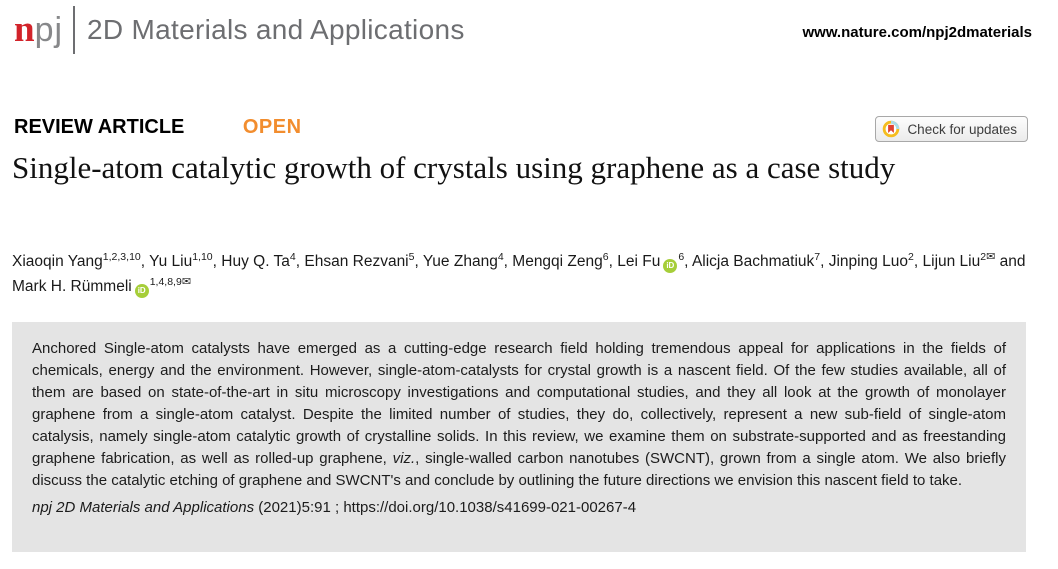 The width and height of the screenshot is (1058, 569). I want to click on author-name: Alicja Bachmatiuk, so click(753, 261).